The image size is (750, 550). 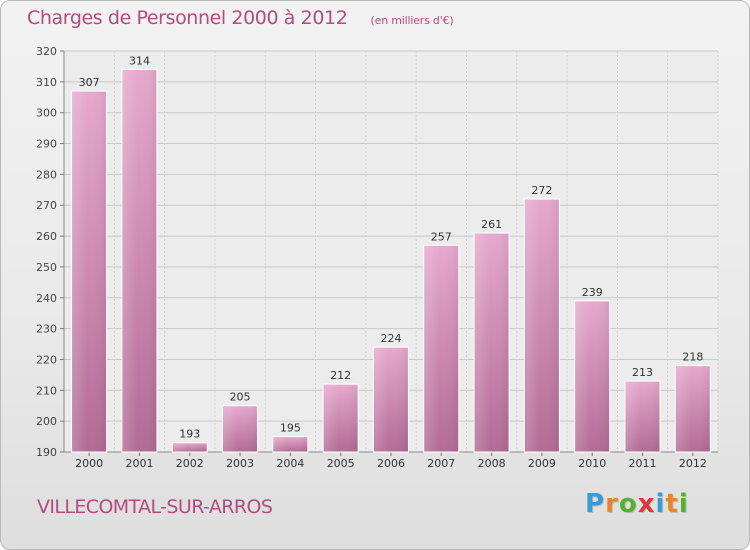 What do you see at coordinates (643, 417) in the screenshot?
I see `bar-sheen-2011` at bounding box center [643, 417].